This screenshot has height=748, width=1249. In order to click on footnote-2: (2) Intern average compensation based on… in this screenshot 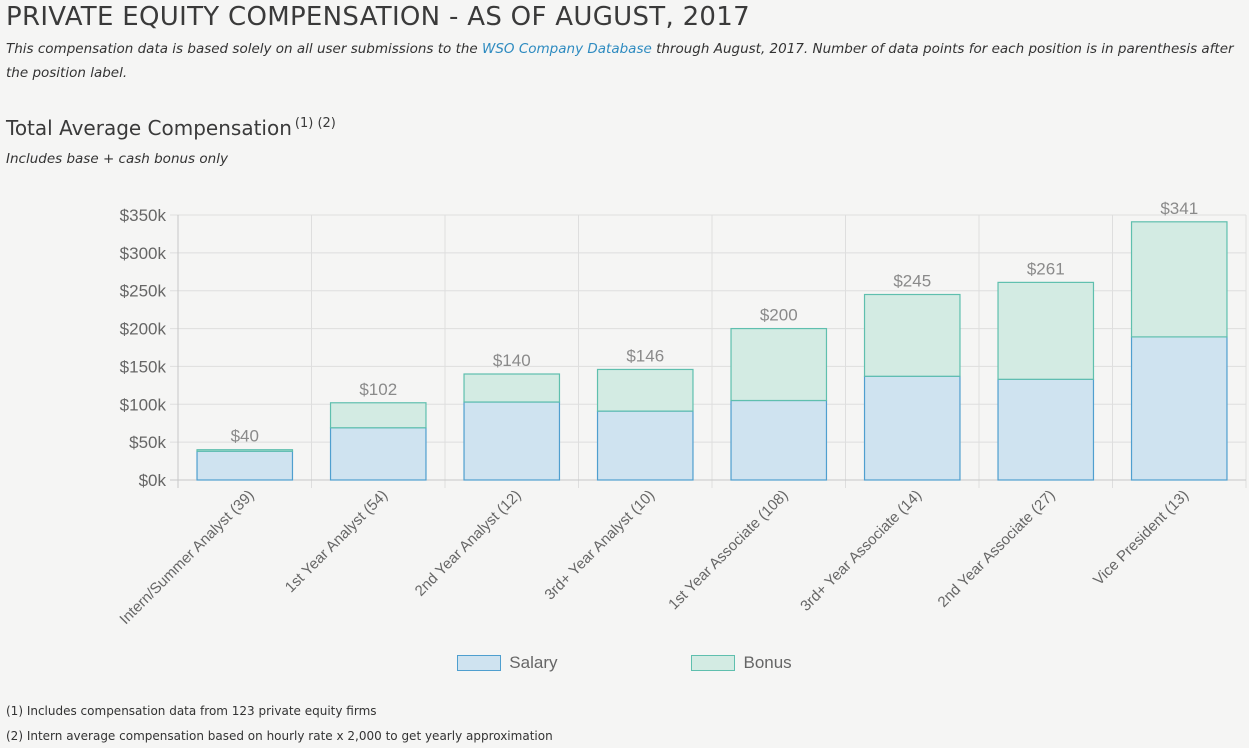, I will do `click(279, 736)`.